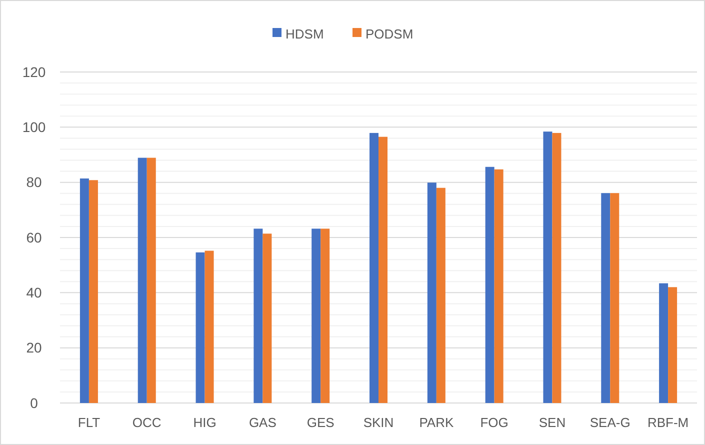  I want to click on x-tick-label: OCC, so click(147, 422).